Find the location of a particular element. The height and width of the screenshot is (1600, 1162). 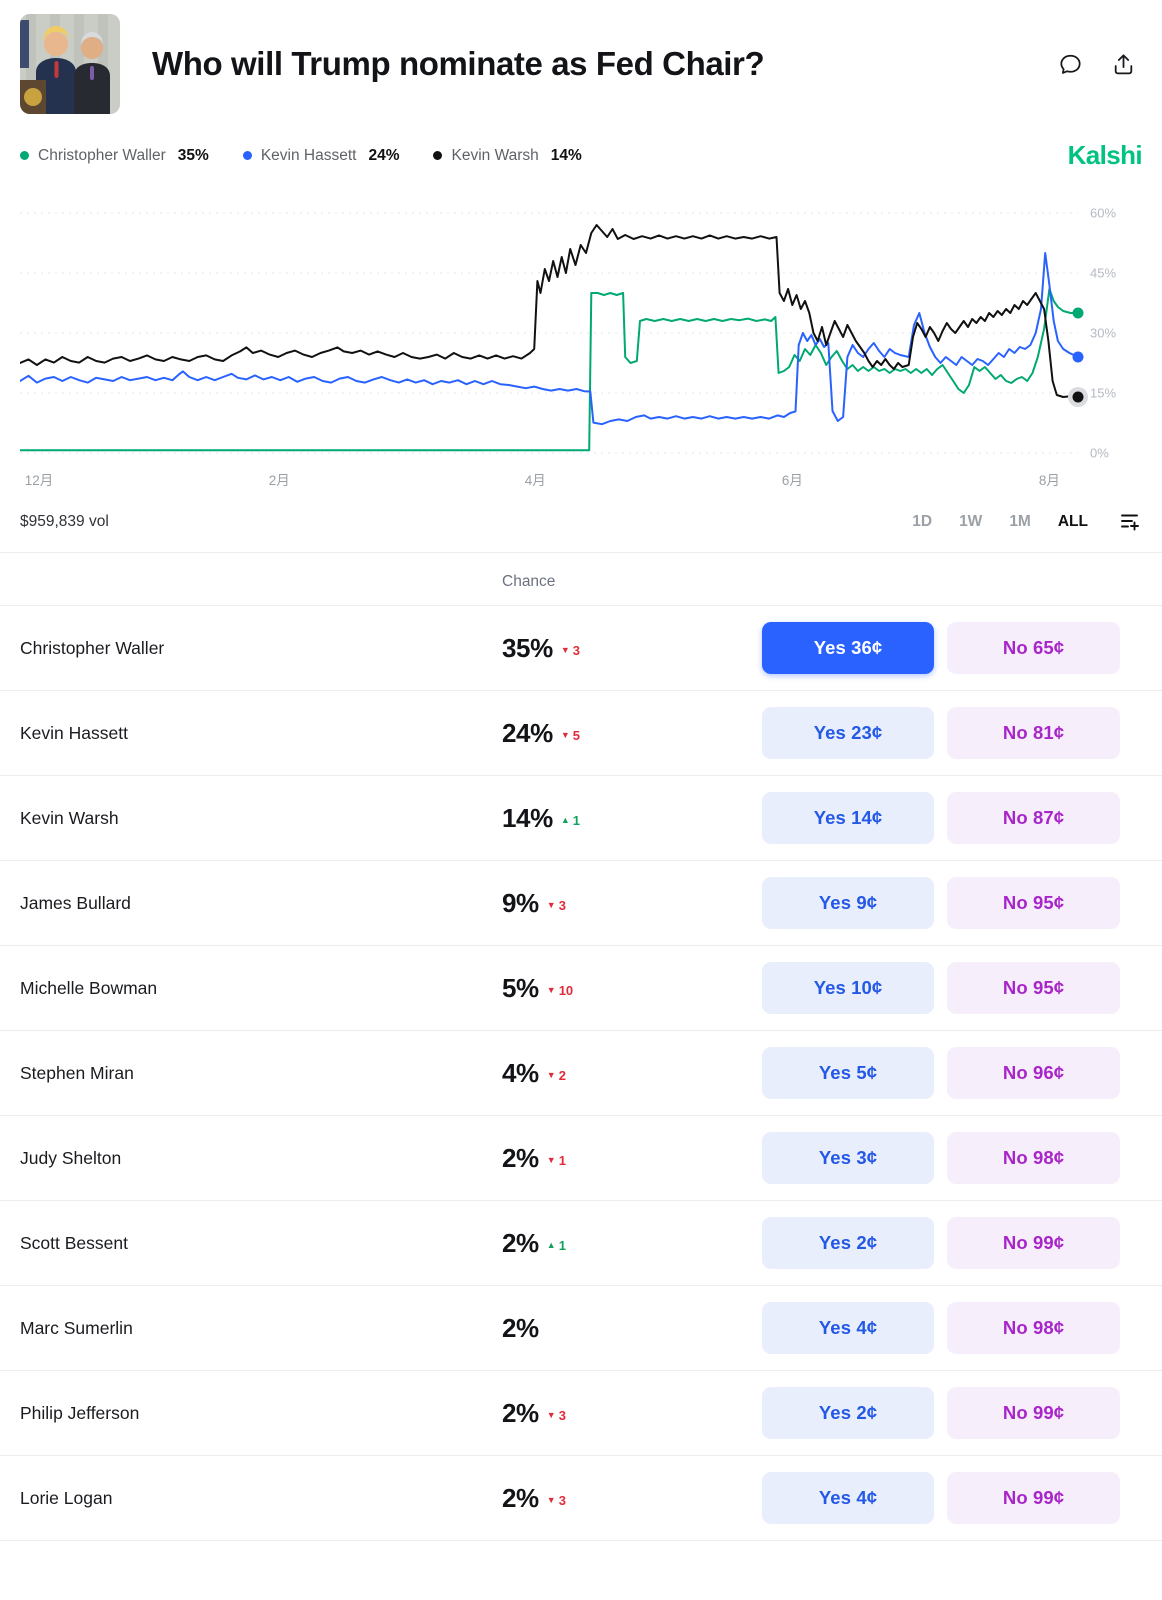

chance-cell: 2% ▲ 1 is located at coordinates (632, 1243).